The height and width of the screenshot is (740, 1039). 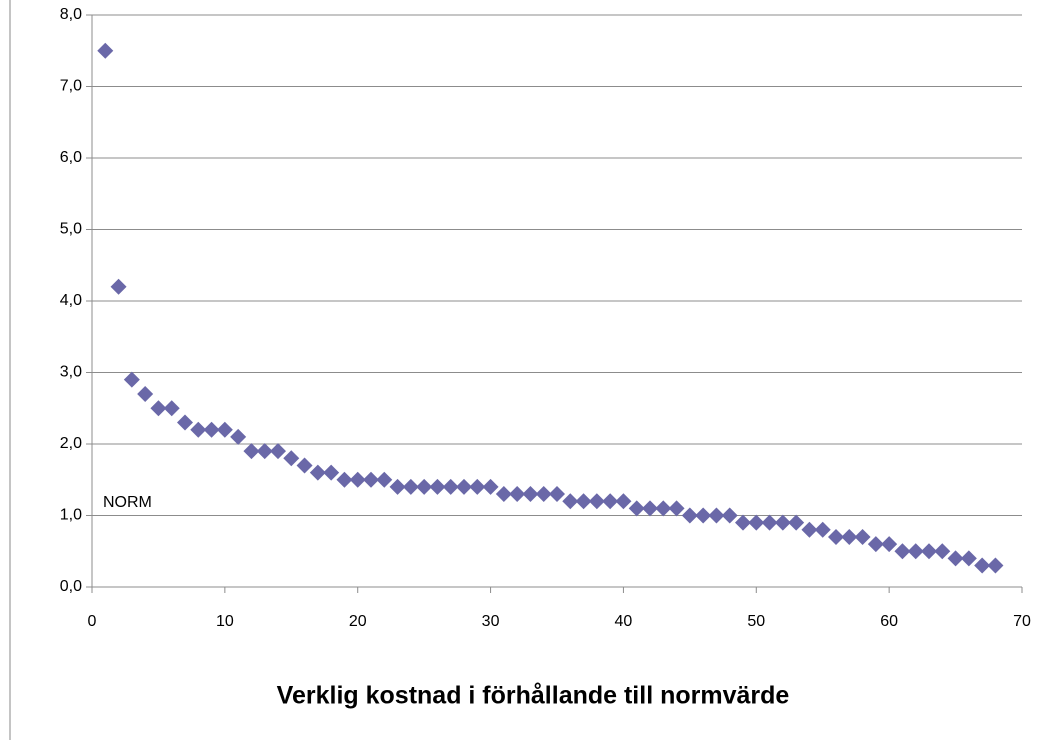 What do you see at coordinates (756, 621) in the screenshot?
I see `x-tick-label: 50` at bounding box center [756, 621].